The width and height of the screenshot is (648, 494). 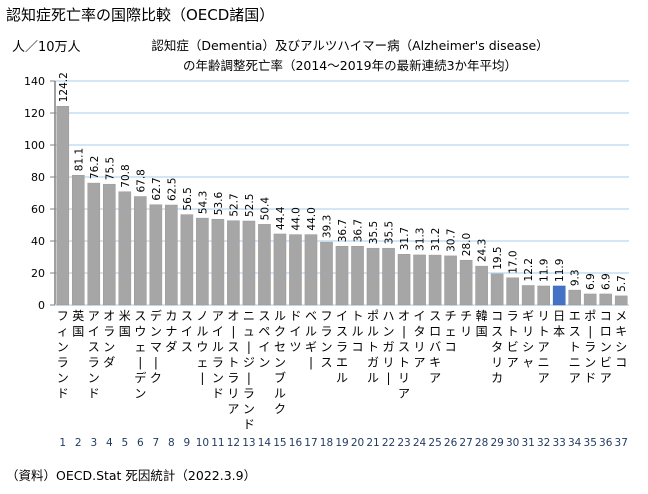 I want to click on value-label: 62.7, so click(x=157, y=188).